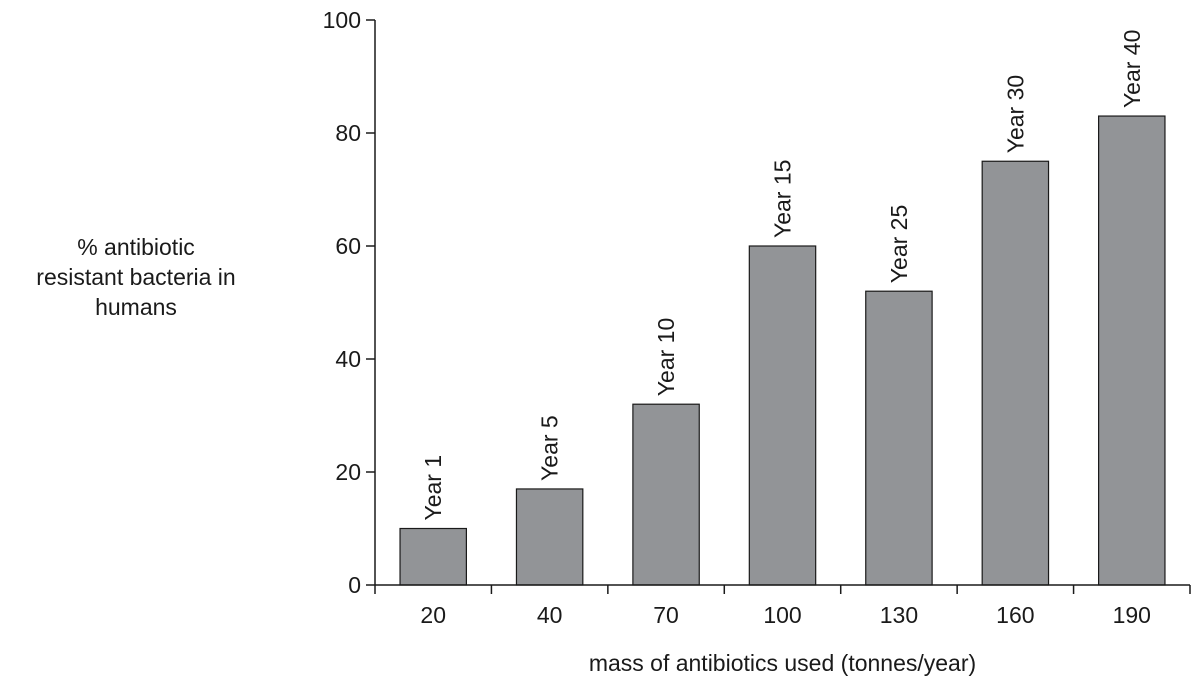  Describe the element at coordinates (433, 615) in the screenshot. I see `x-tick-label: 20` at that location.